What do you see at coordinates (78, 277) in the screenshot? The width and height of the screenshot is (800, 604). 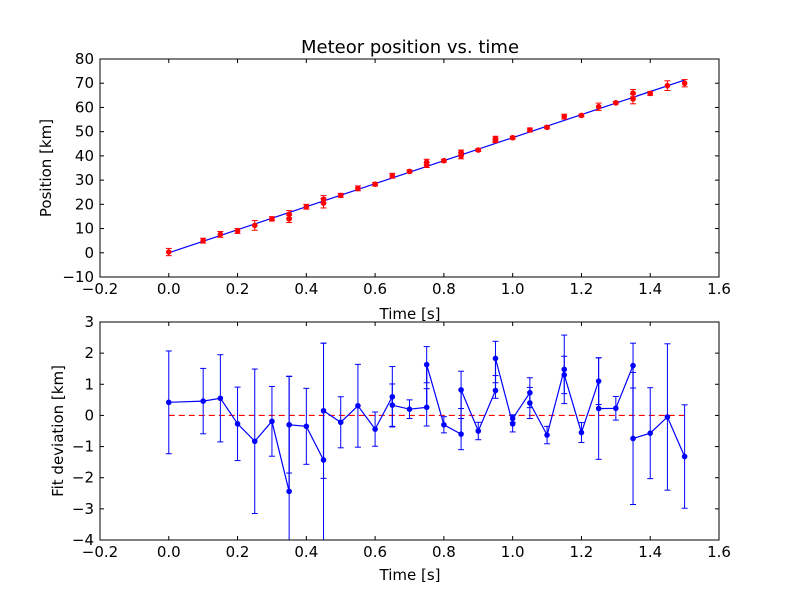 I see `y-tick-label: −10` at bounding box center [78, 277].